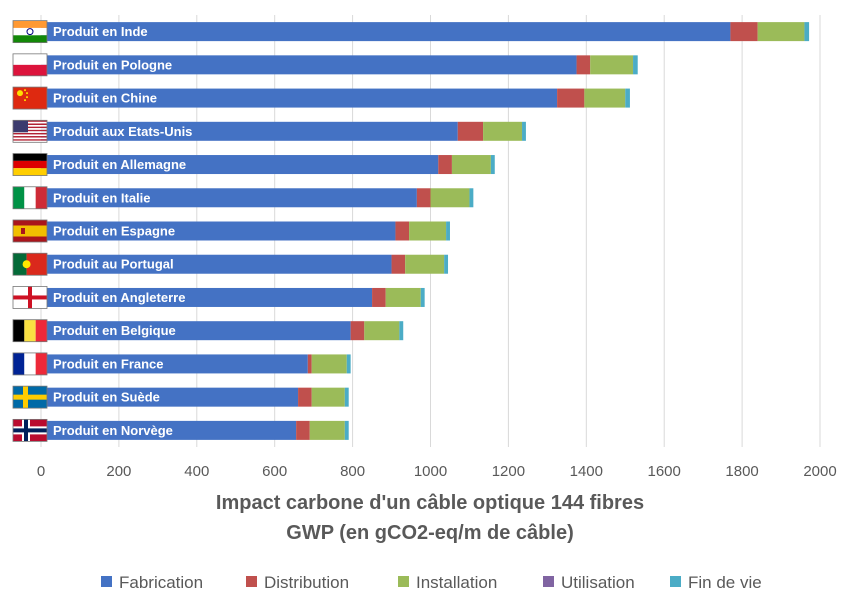 This screenshot has width=855, height=609. Describe the element at coordinates (108, 363) in the screenshot. I see `category-label: Produit en France` at that location.